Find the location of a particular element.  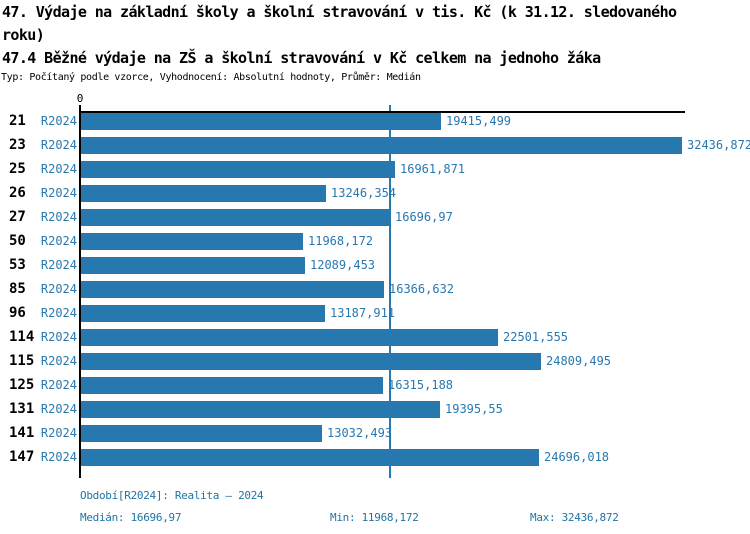

bar-value-label: 16696,97 is located at coordinates (424, 217).